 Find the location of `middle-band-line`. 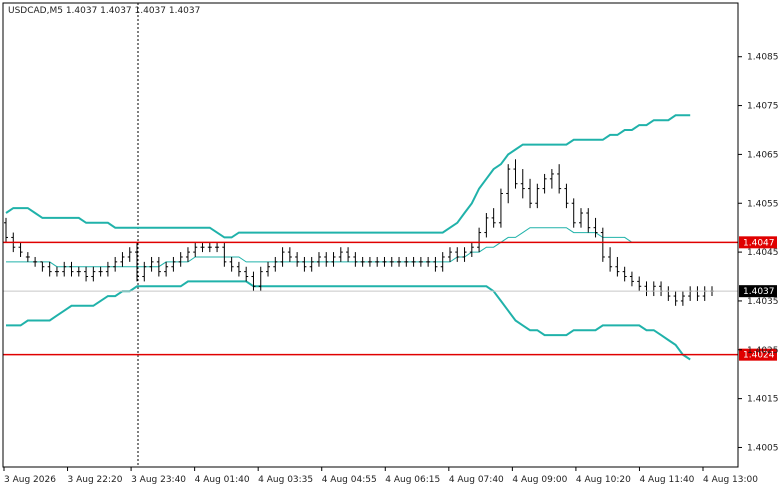

middle-band-line is located at coordinates (348, 247).